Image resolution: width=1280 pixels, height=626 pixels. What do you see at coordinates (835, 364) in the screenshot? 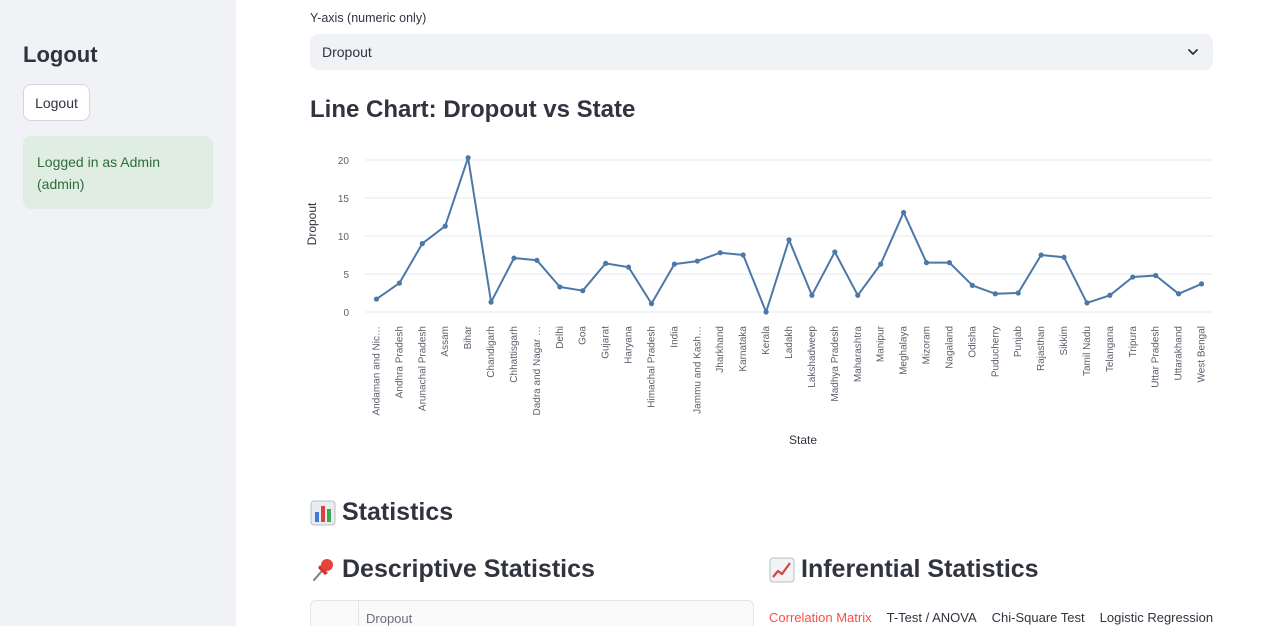
I see `x-tick-label: Madhya Pradesh` at bounding box center [835, 364].